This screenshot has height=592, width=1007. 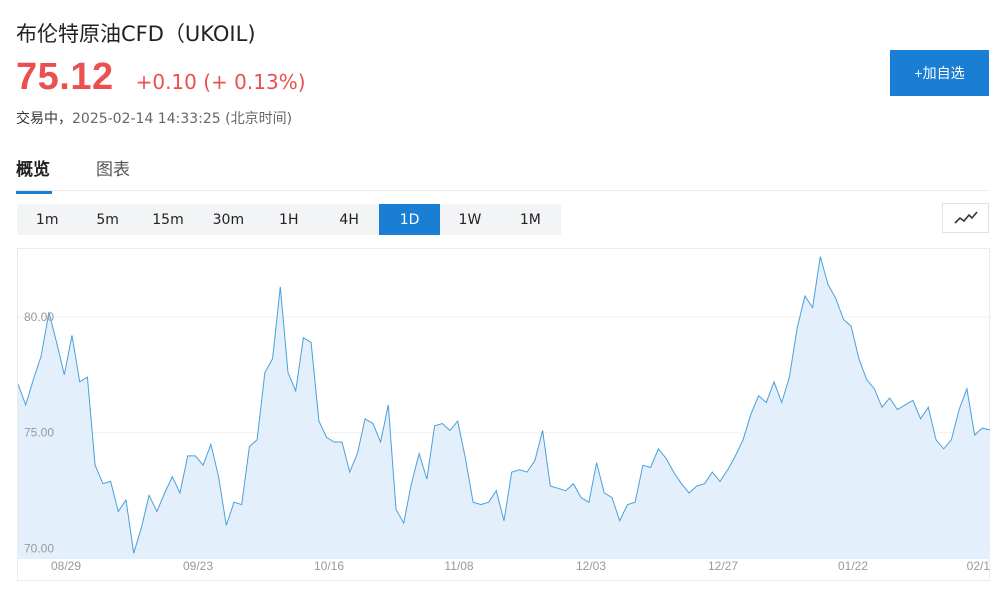 I want to click on add-to-watchlist-button: +加自选, so click(x=939, y=73).